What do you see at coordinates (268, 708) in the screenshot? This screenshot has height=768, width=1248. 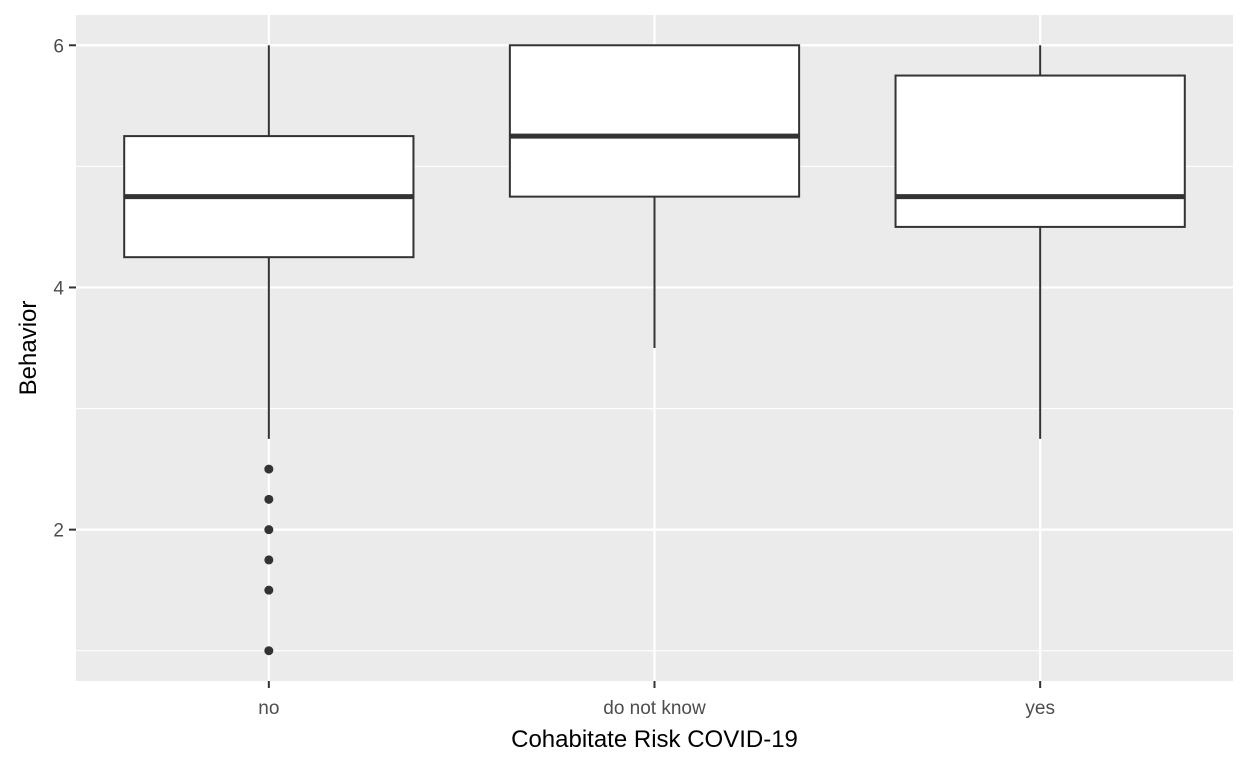 I see `x-tick-label: no` at bounding box center [268, 708].